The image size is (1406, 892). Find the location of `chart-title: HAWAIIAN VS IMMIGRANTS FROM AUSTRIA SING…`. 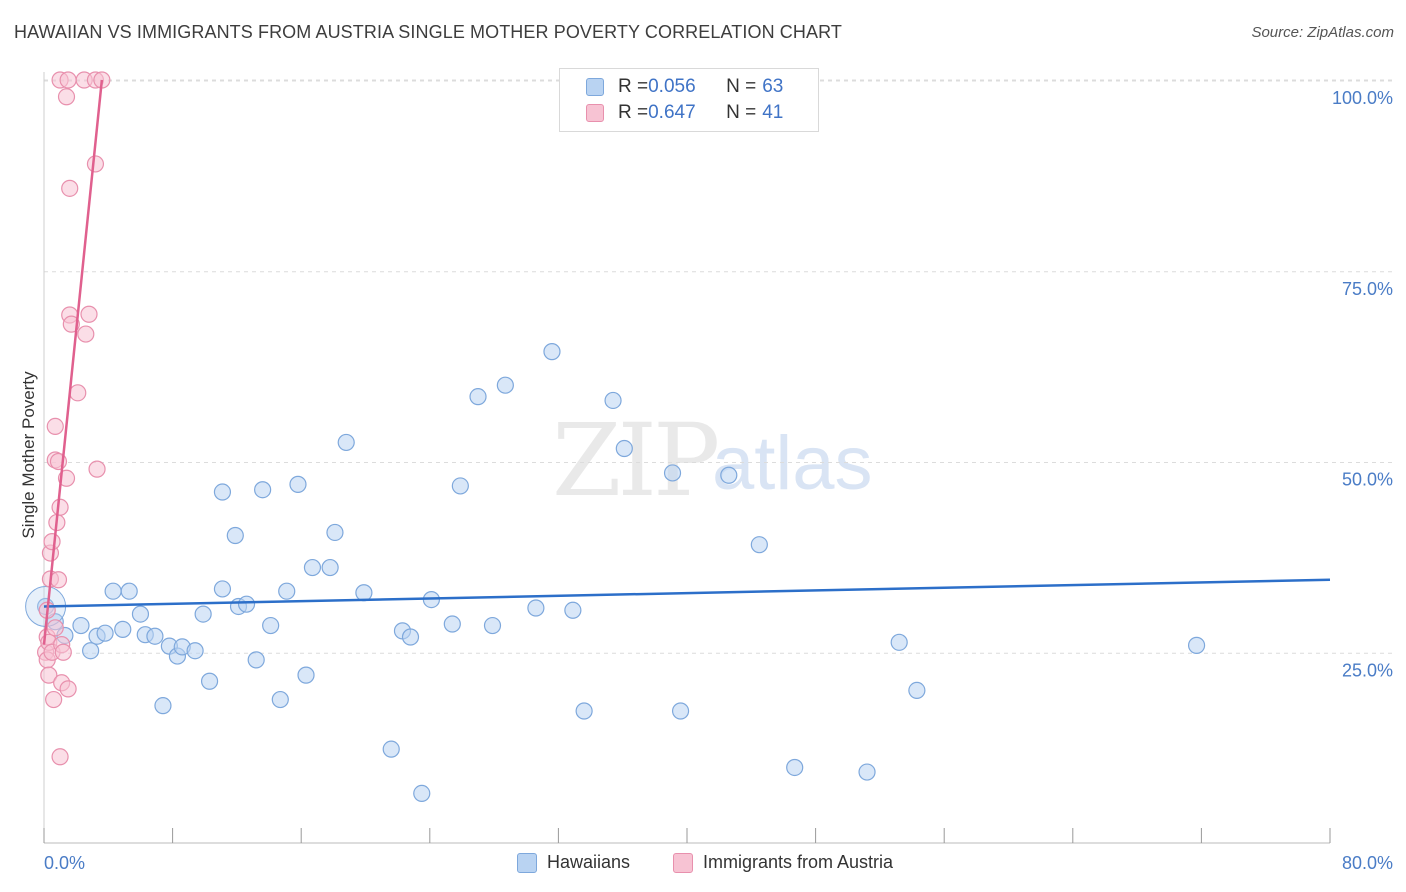

chart-title: HAWAIIAN VS IMMIGRANTS FROM AUSTRIA SING… is located at coordinates (428, 32).